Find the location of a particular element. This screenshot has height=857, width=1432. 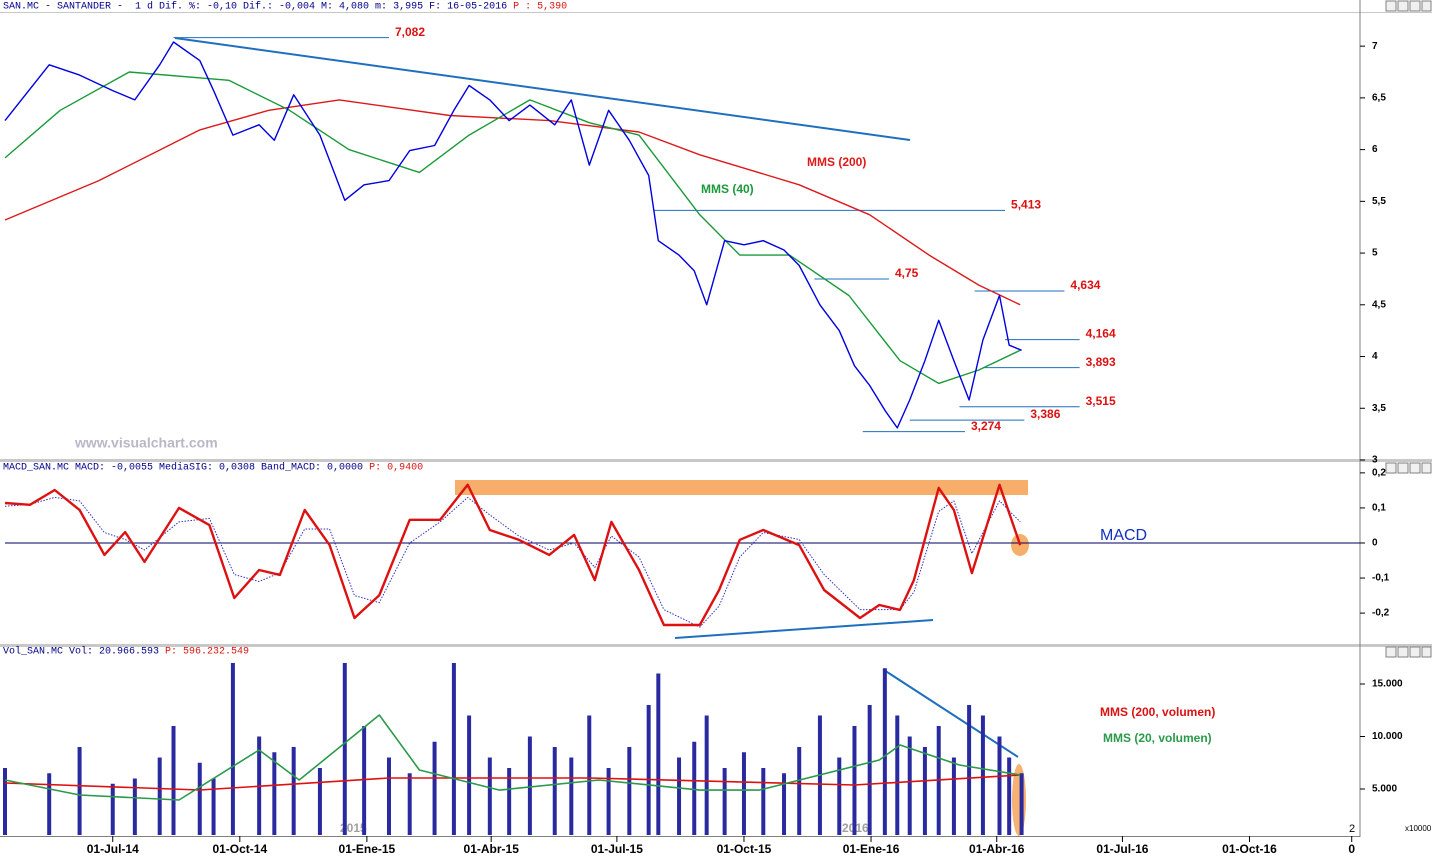

series-label: MMS (40) is located at coordinates (727, 189).